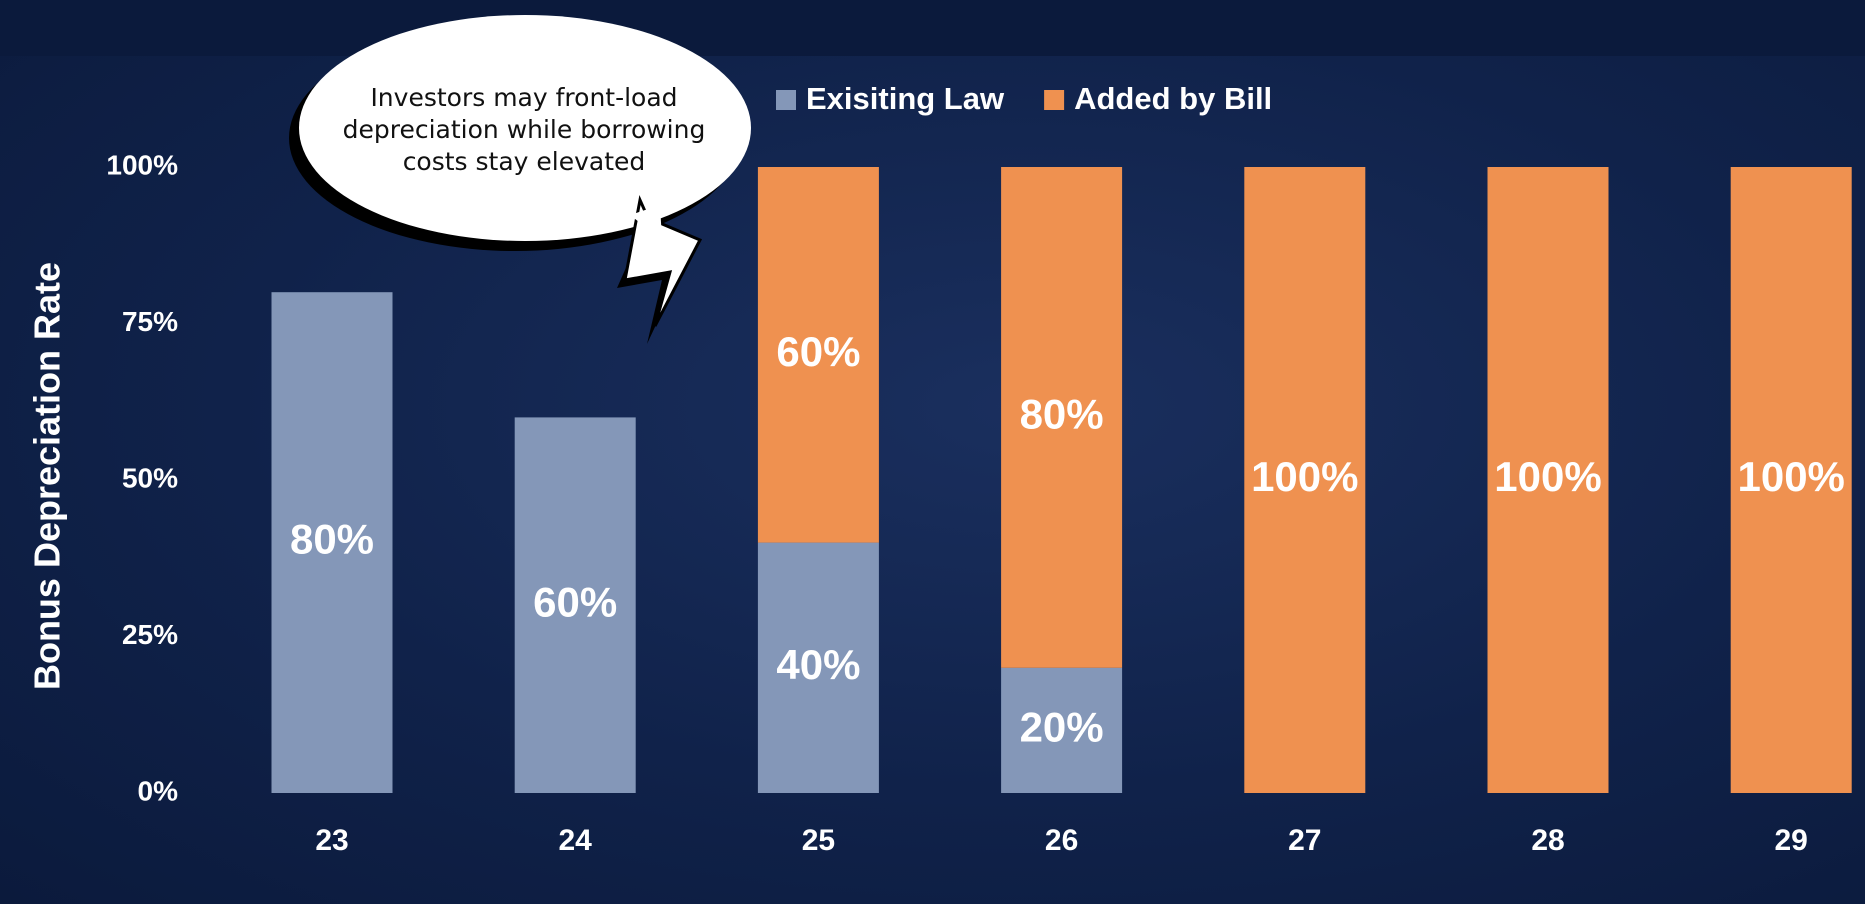 The width and height of the screenshot is (1865, 904). Describe the element at coordinates (520, 179) in the screenshot. I see `speech-bubble` at that location.